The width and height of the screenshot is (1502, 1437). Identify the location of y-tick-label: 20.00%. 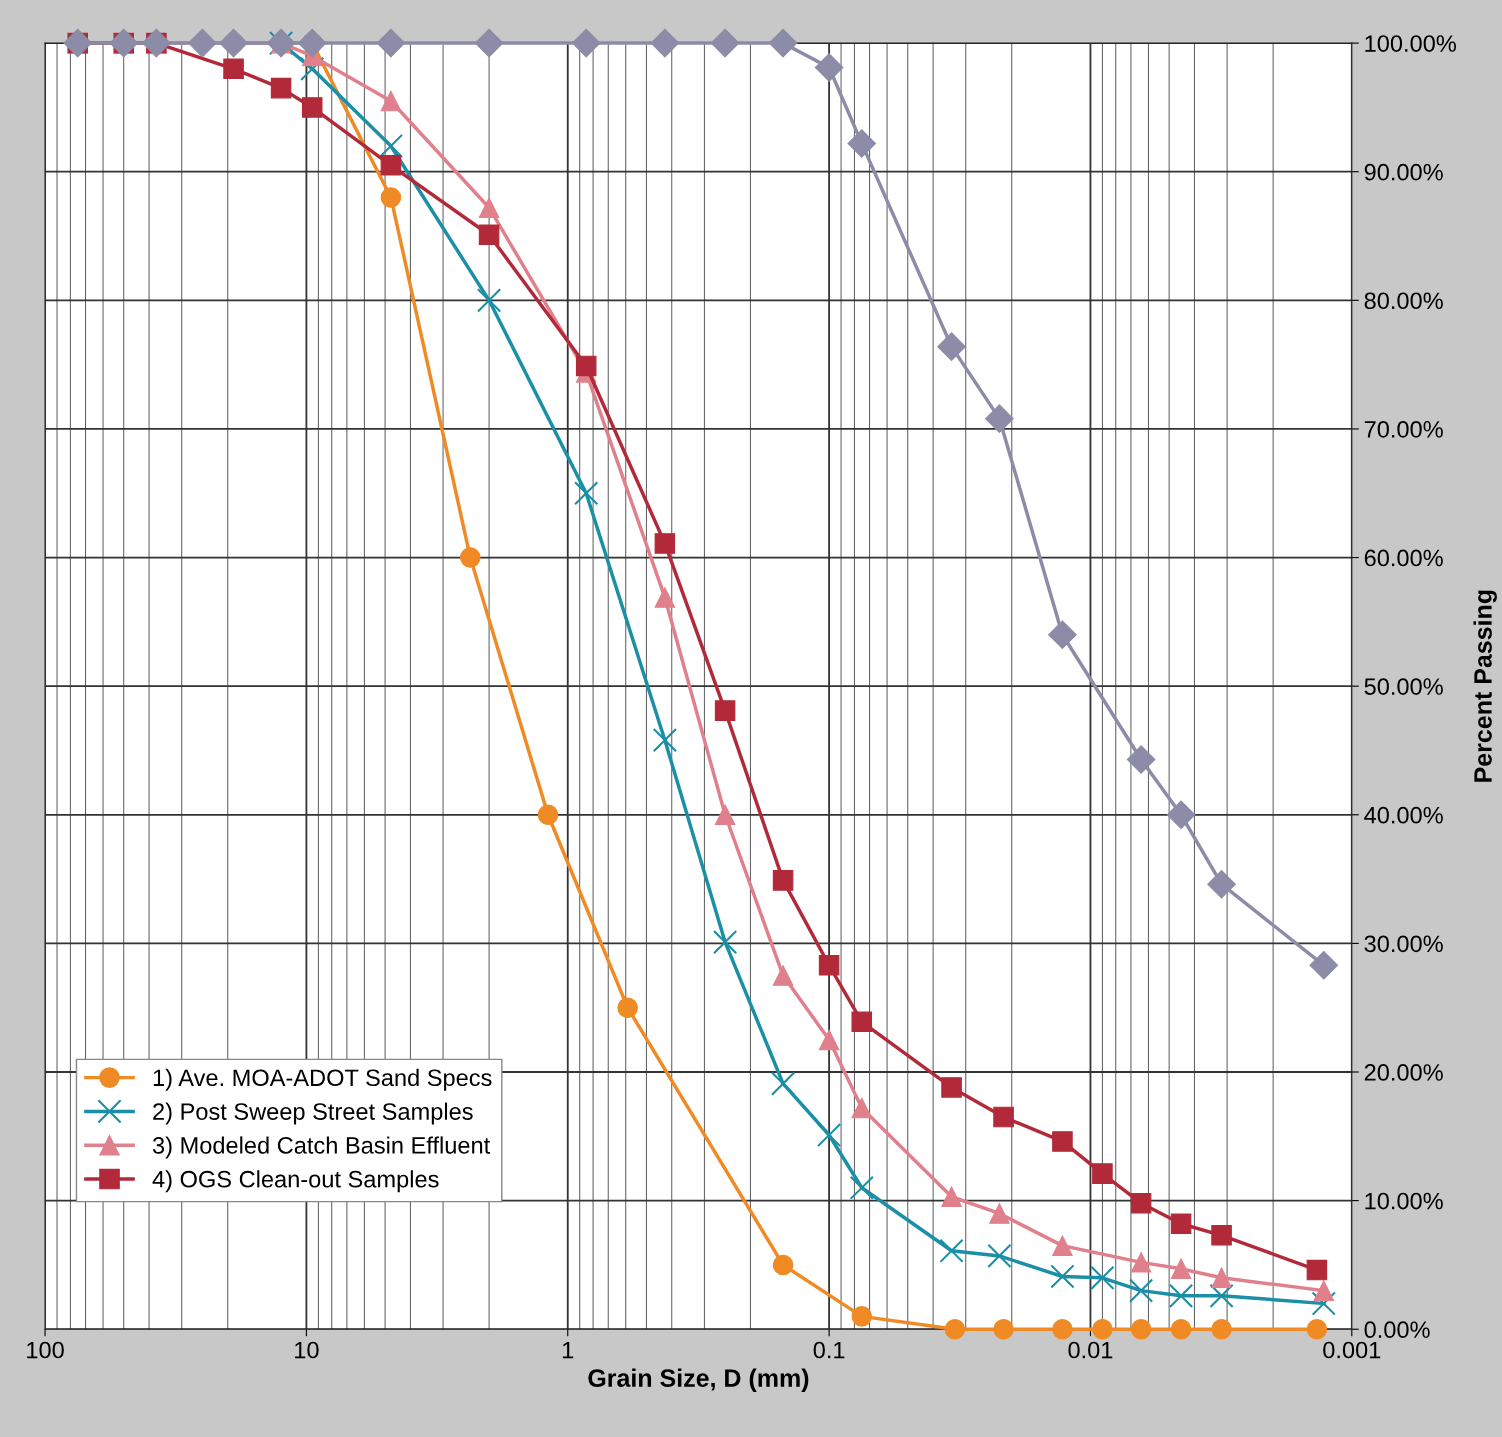
(1403, 1072).